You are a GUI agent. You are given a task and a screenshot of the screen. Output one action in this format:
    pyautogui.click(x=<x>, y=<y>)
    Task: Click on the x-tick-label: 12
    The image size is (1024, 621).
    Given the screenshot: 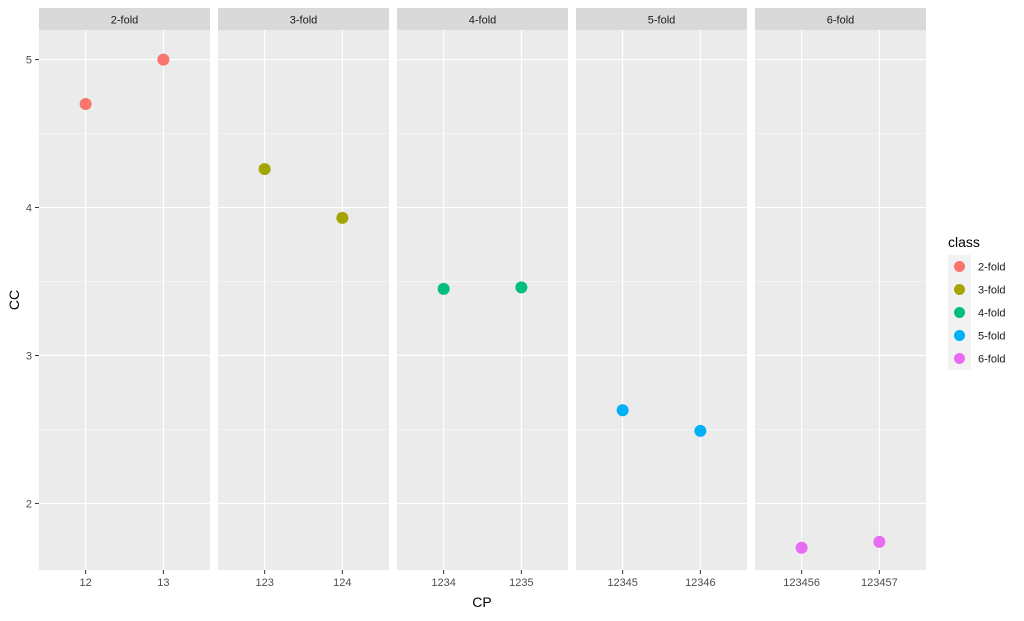 What is the action you would take?
    pyautogui.click(x=86, y=583)
    